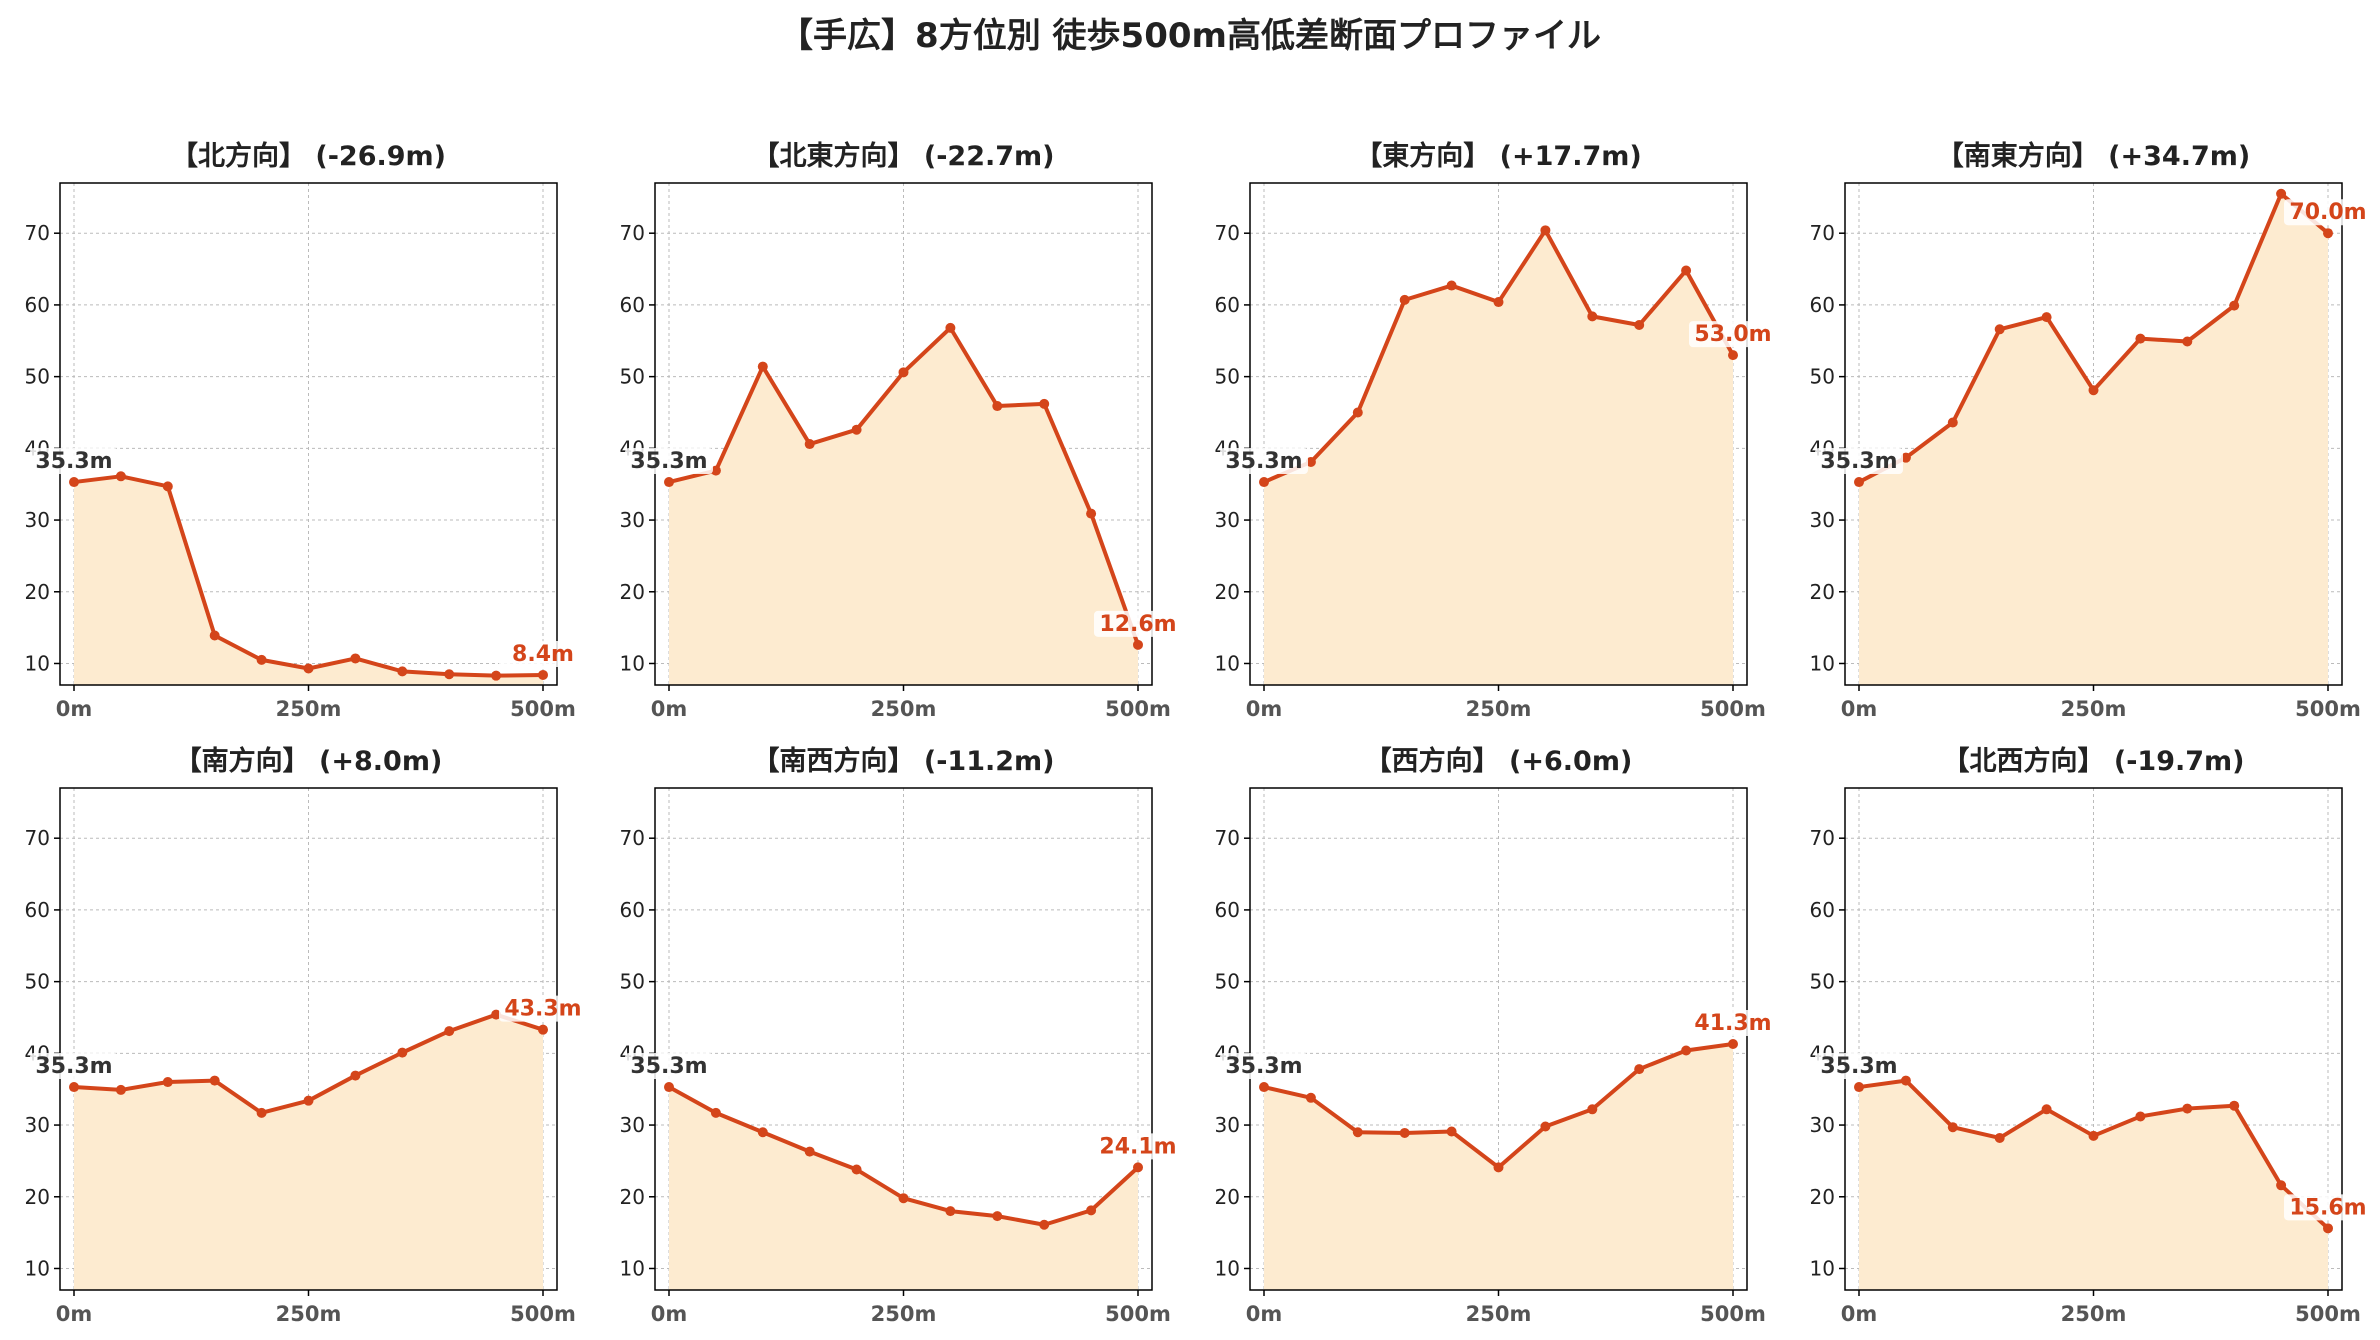  Describe the element at coordinates (2093, 761) in the screenshot. I see `panel-8-title: 【北西方向】 (-19.7m)` at that location.